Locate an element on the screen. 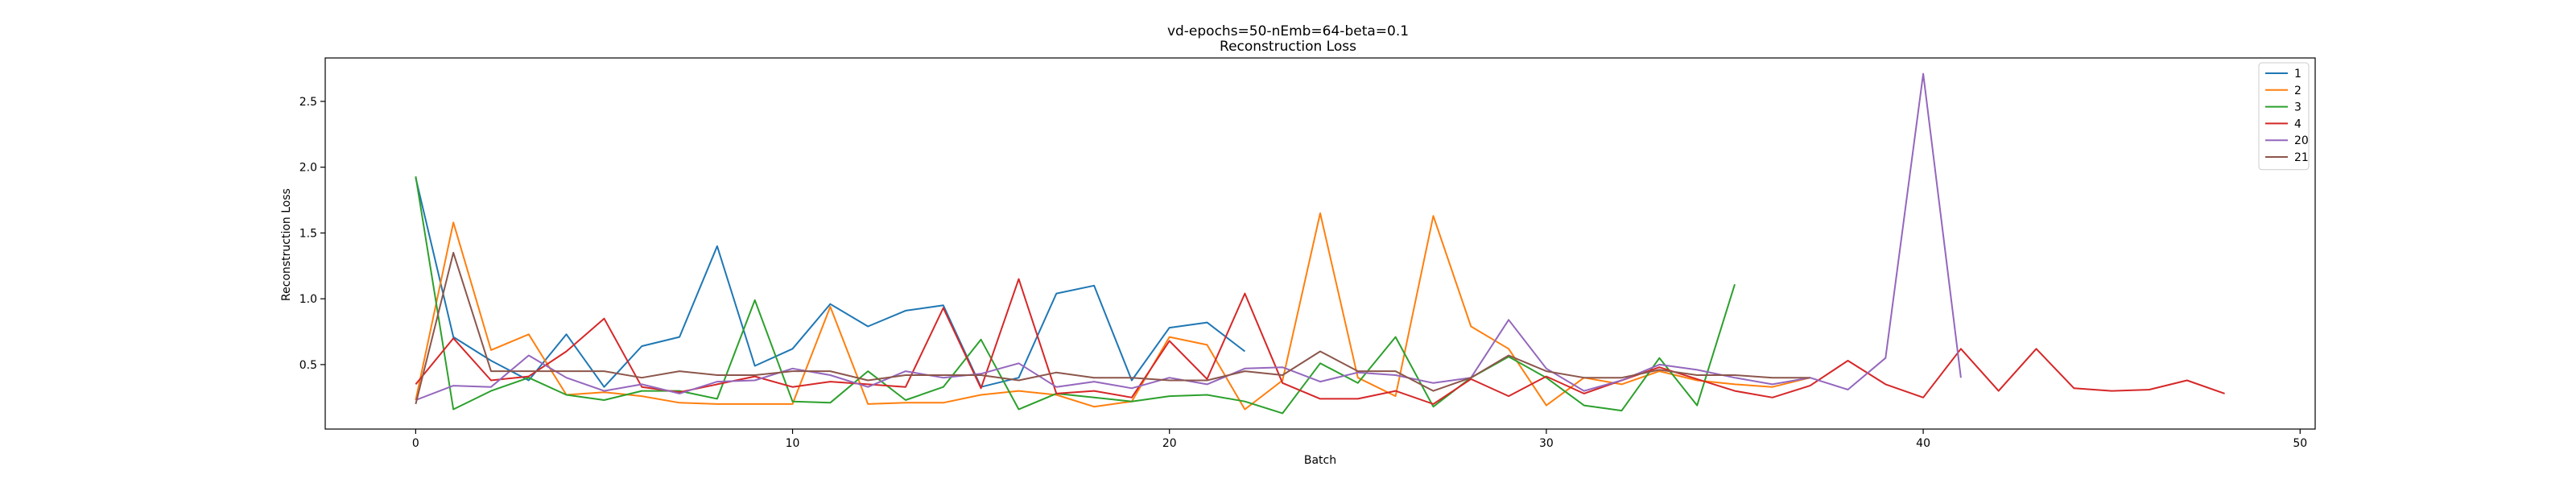 This screenshot has height=483, width=2576. y-tick-label: 1.5 is located at coordinates (308, 233).